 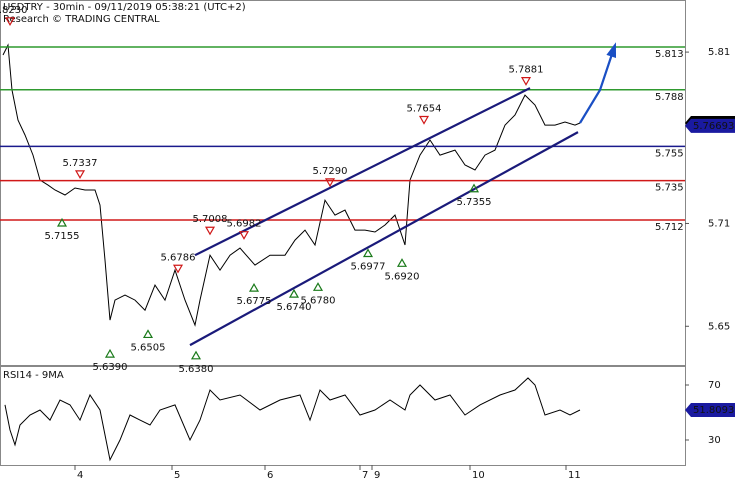 What do you see at coordinates (244, 224) in the screenshot?
I see `point-label: 5.6982` at bounding box center [244, 224].